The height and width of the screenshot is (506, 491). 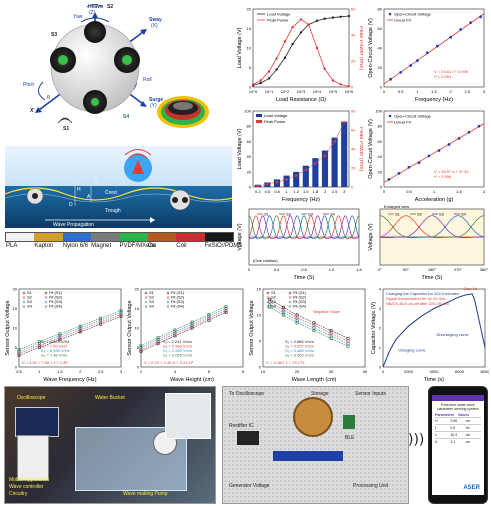 I want to click on x-tick-label: 90°, so click(x=406, y=269).